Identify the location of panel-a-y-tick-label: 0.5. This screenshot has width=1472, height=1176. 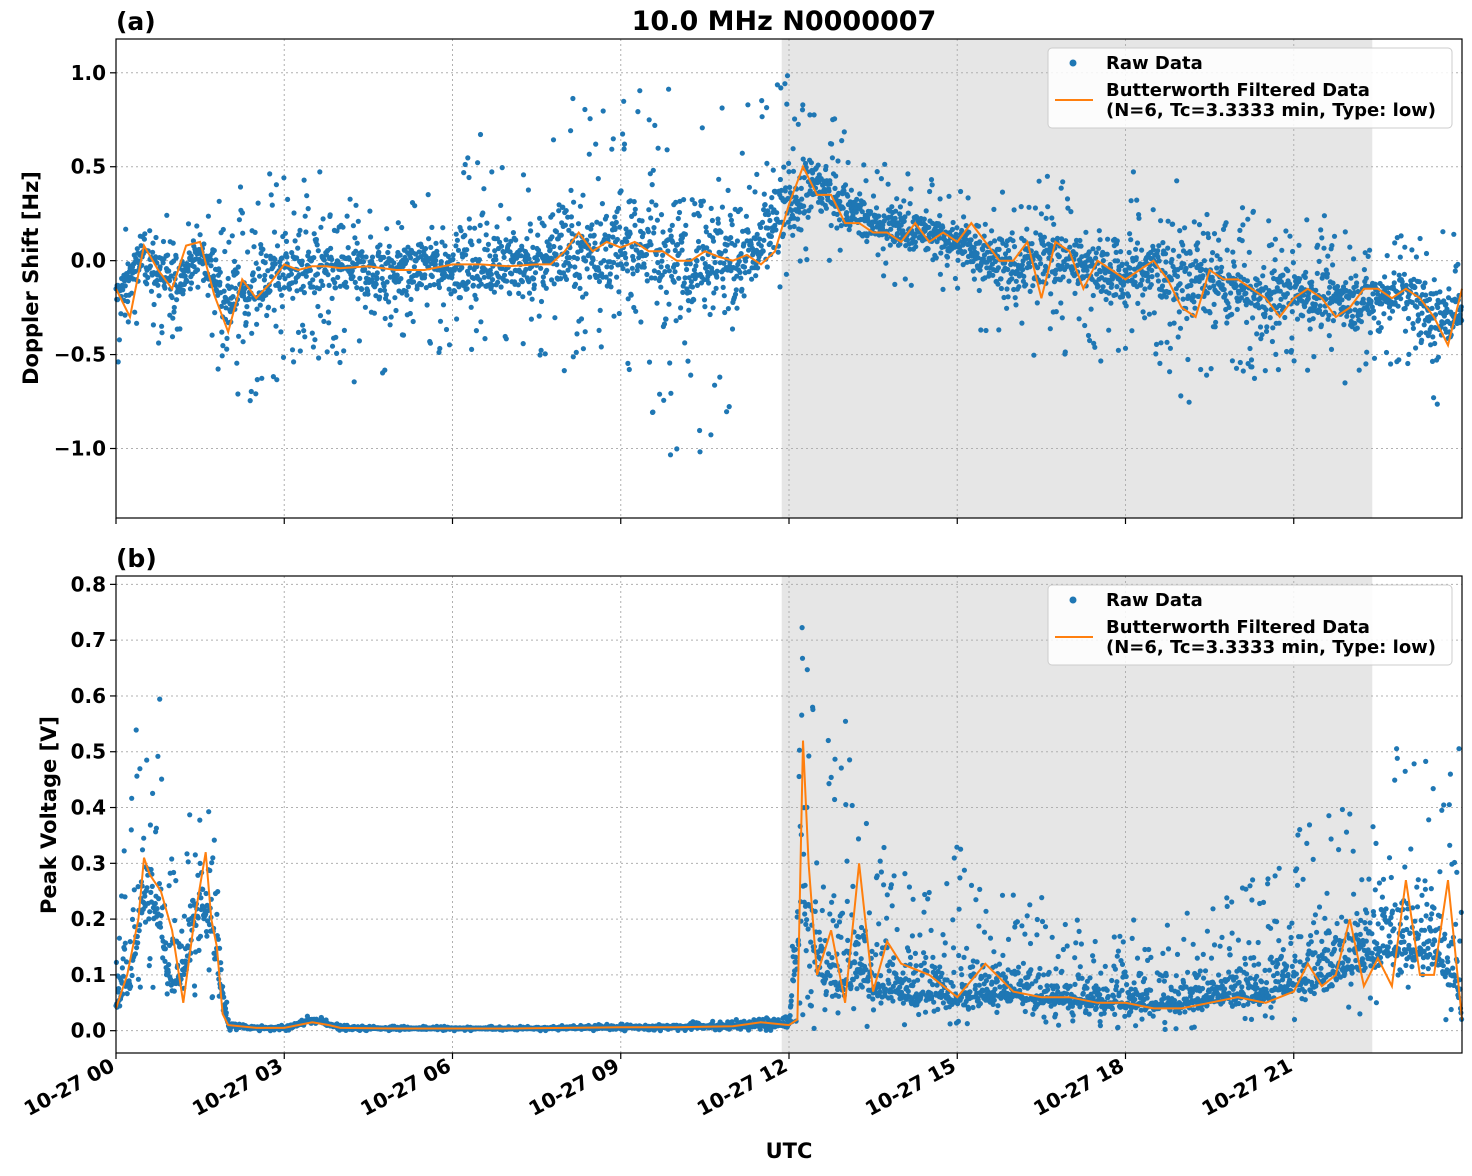
(88, 167).